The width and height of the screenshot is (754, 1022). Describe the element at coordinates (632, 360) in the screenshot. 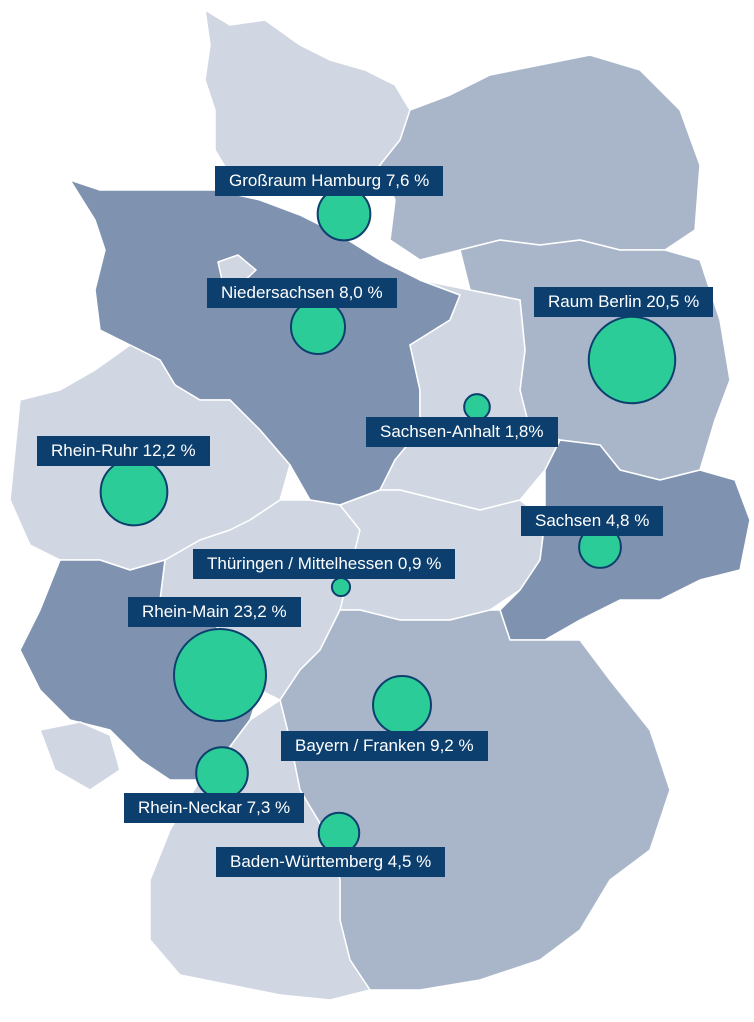

I see `bubble-raum-berlin` at that location.